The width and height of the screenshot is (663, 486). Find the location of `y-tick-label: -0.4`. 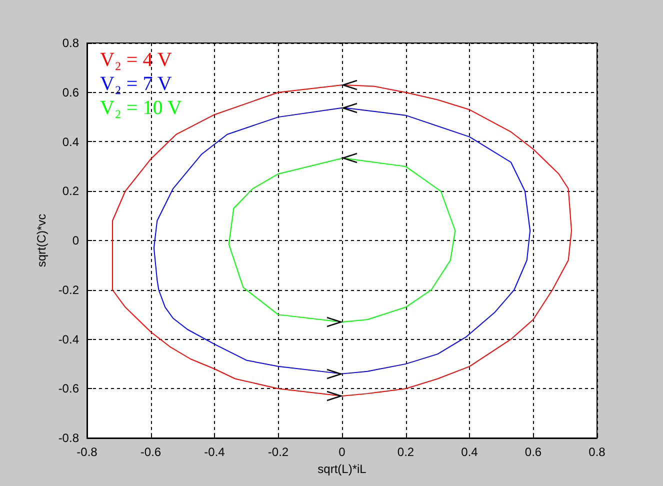

y-tick-label: -0.4 is located at coordinates (69, 339).